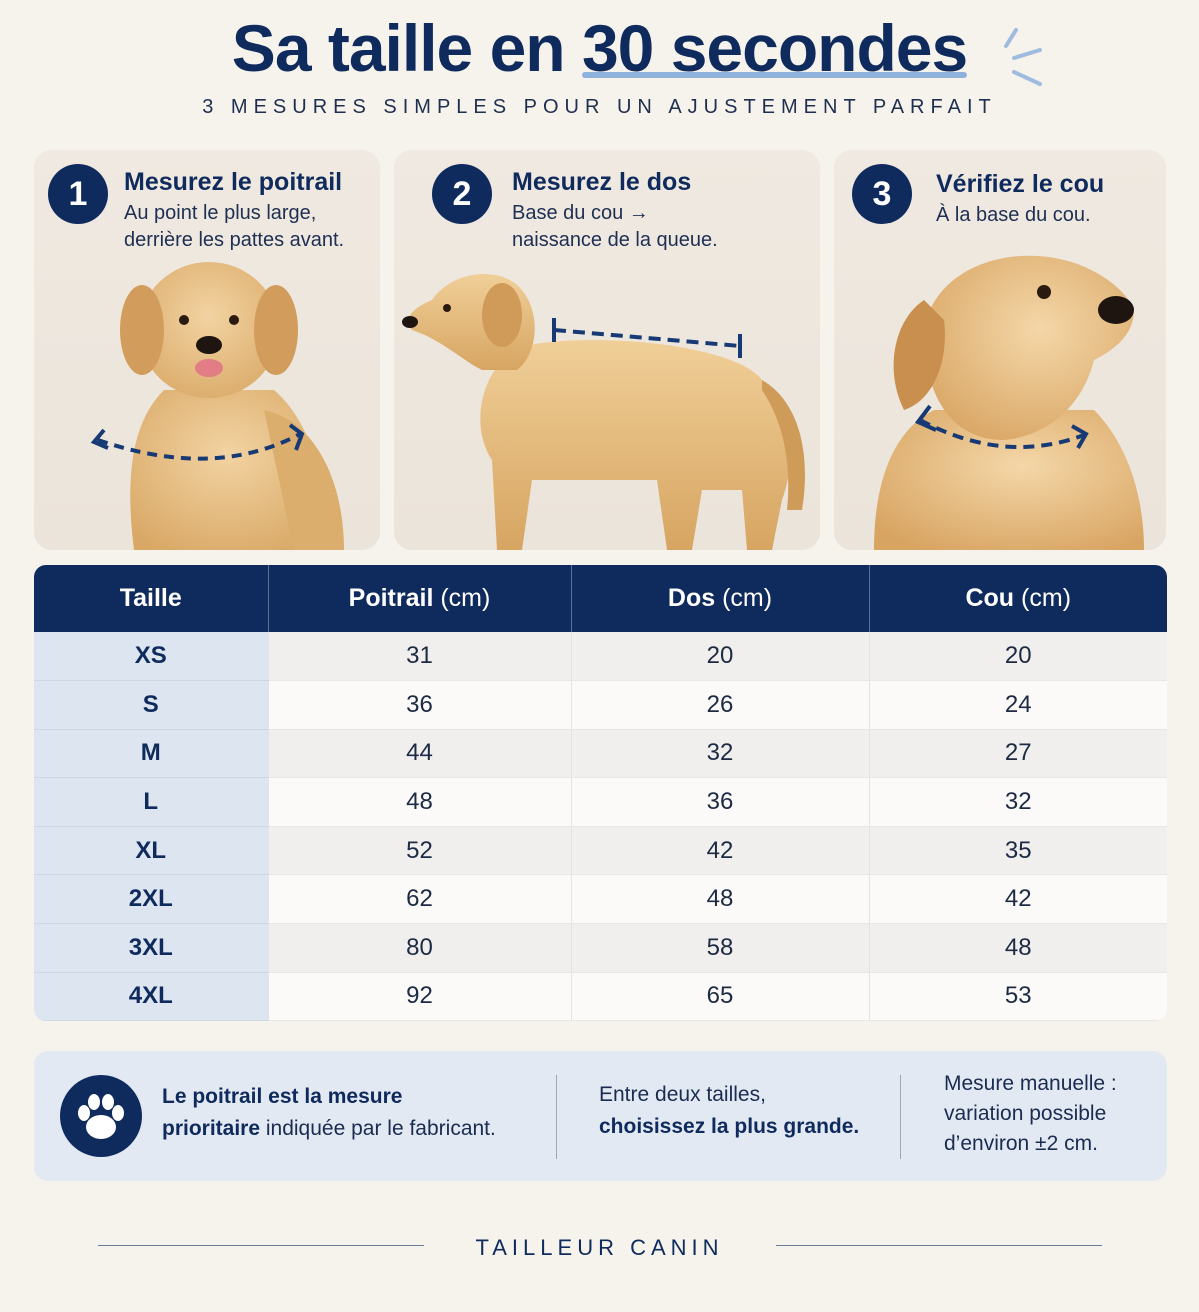 This screenshot has width=1199, height=1312. Describe the element at coordinates (420, 657) in the screenshot. I see `chest-cell: 31` at that location.